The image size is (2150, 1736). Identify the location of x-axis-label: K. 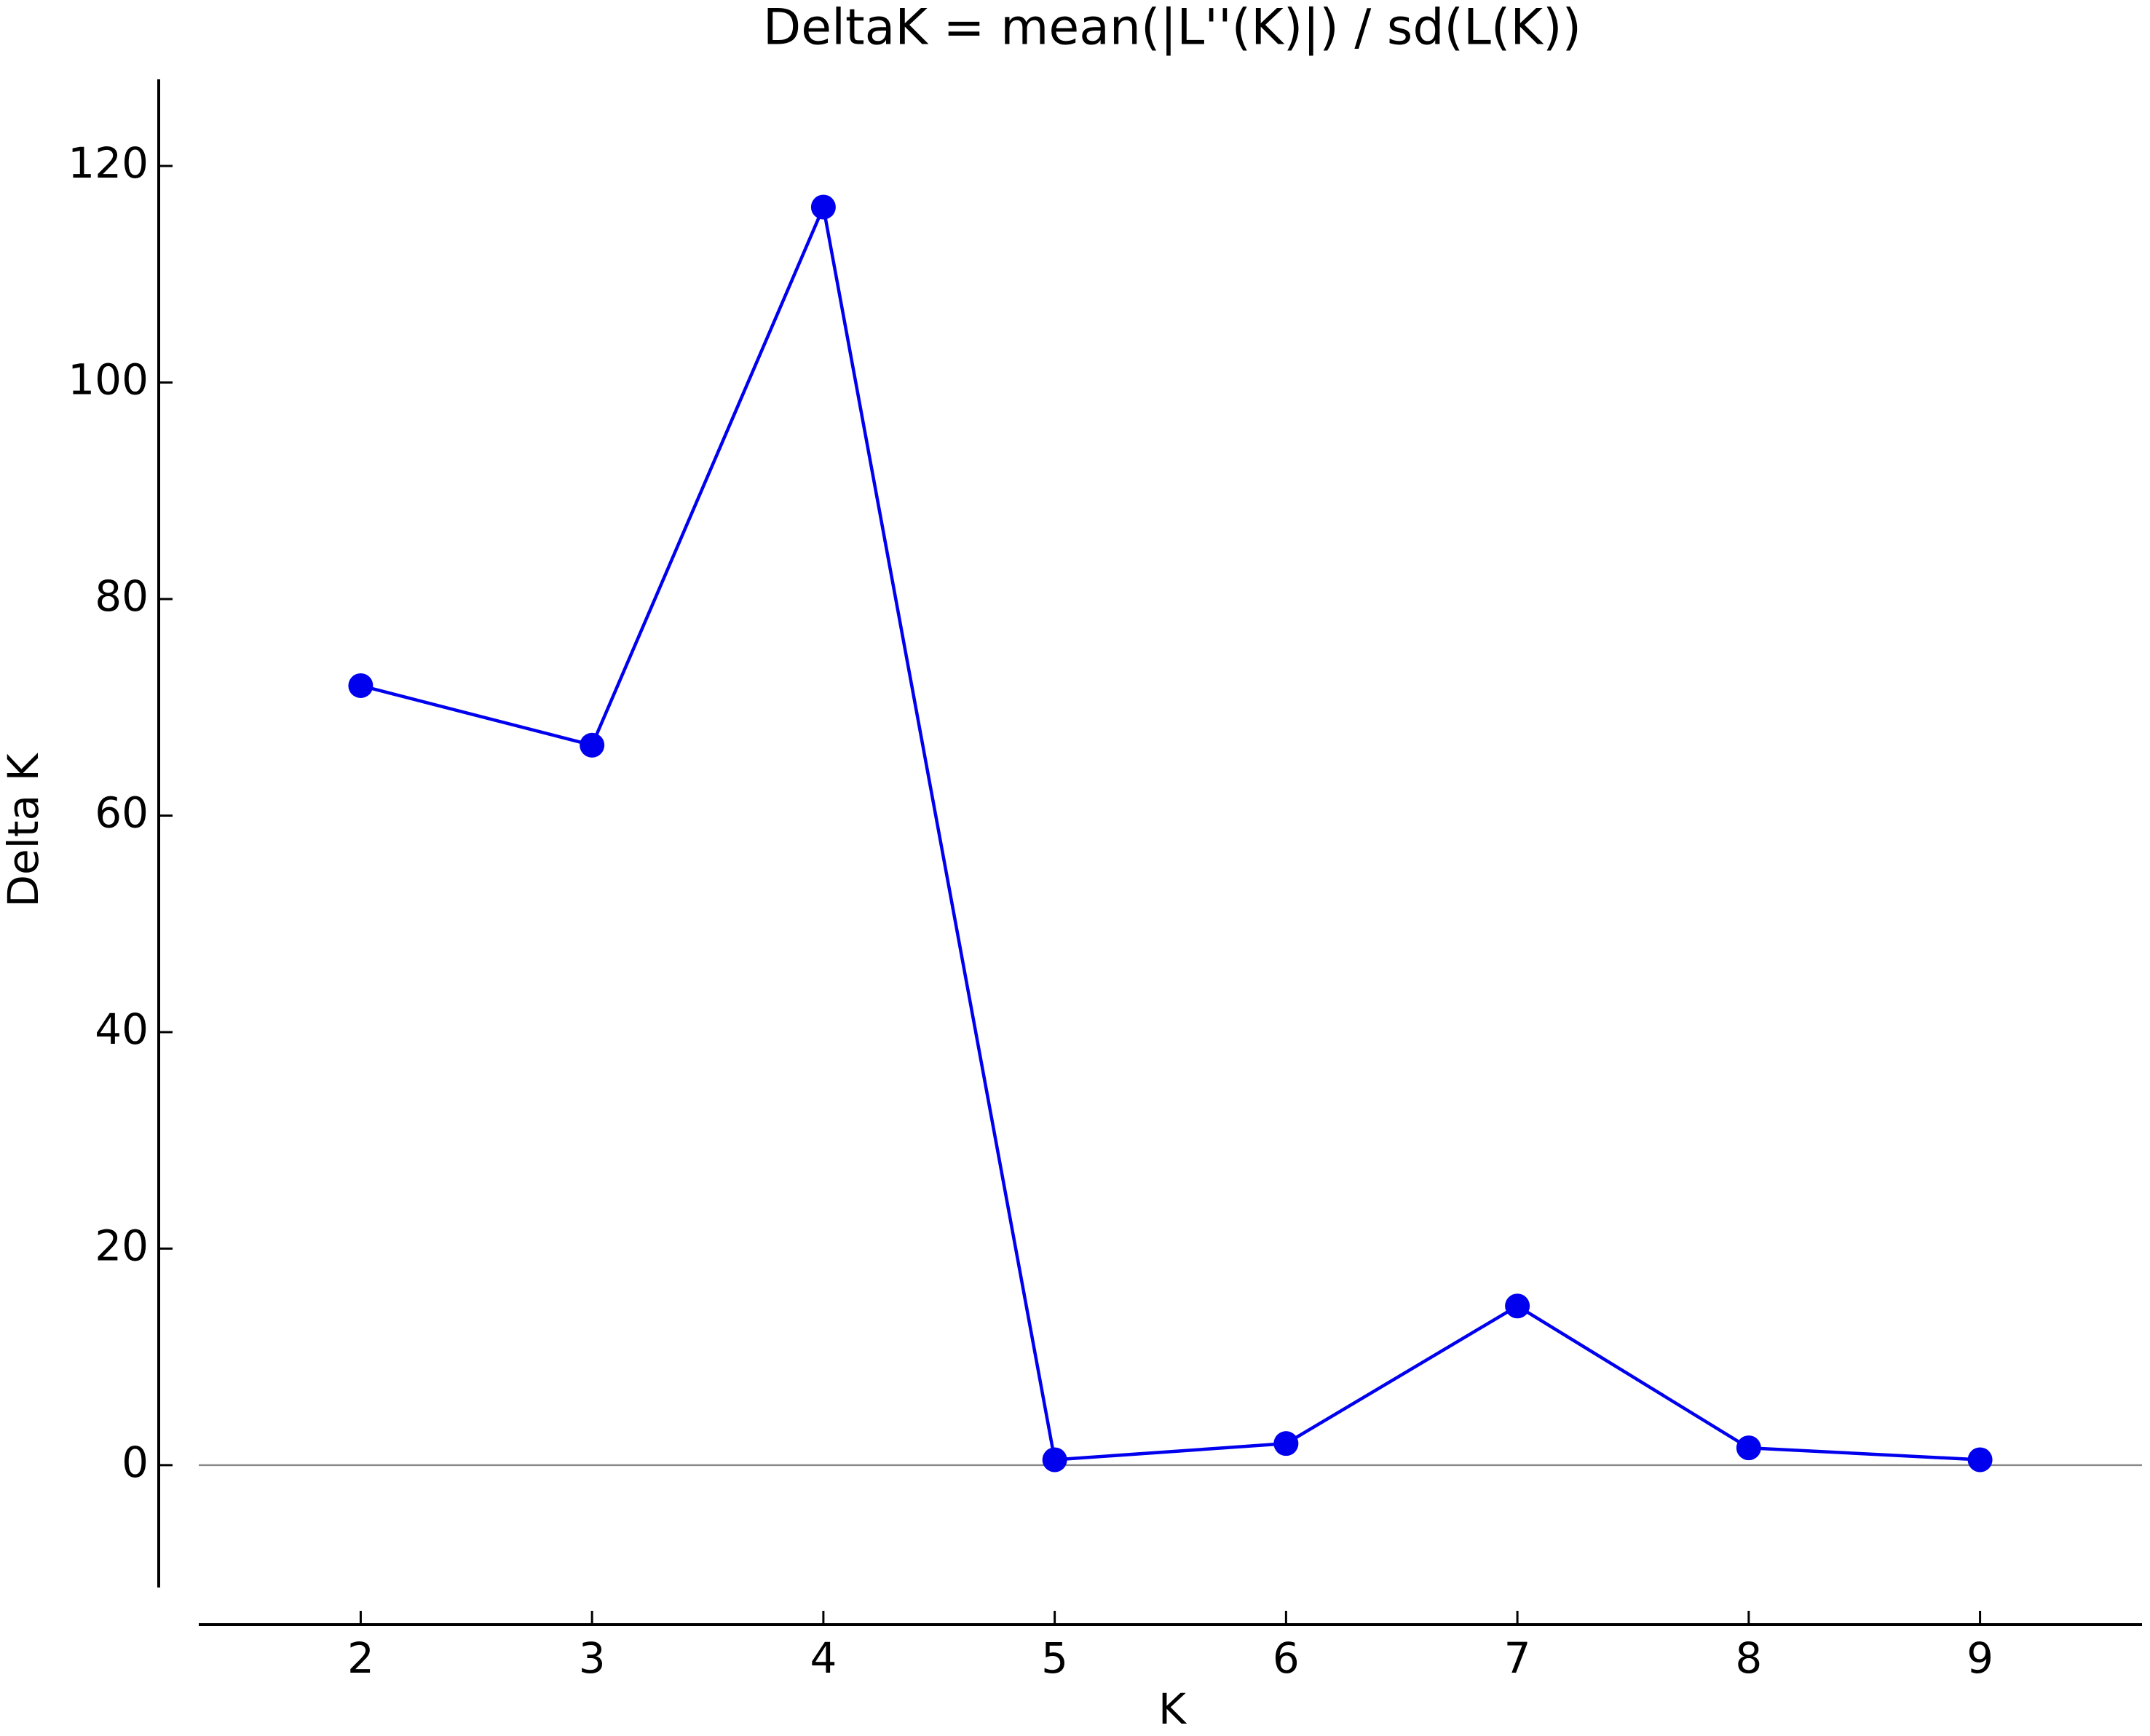
(1173, 1709).